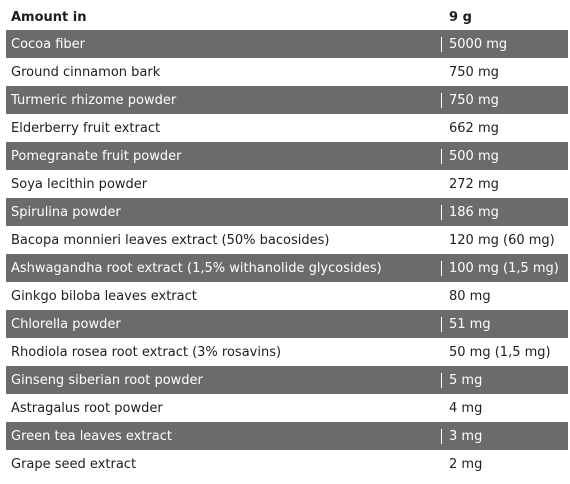 This screenshot has height=484, width=570. I want to click on ingredient-amount: 500 mg, so click(474, 156).